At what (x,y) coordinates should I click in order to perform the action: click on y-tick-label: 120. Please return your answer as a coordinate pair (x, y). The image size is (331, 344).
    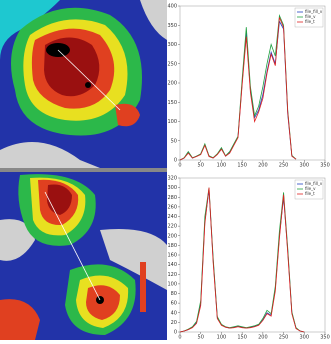
    Looking at the image, I should click on (172, 275).